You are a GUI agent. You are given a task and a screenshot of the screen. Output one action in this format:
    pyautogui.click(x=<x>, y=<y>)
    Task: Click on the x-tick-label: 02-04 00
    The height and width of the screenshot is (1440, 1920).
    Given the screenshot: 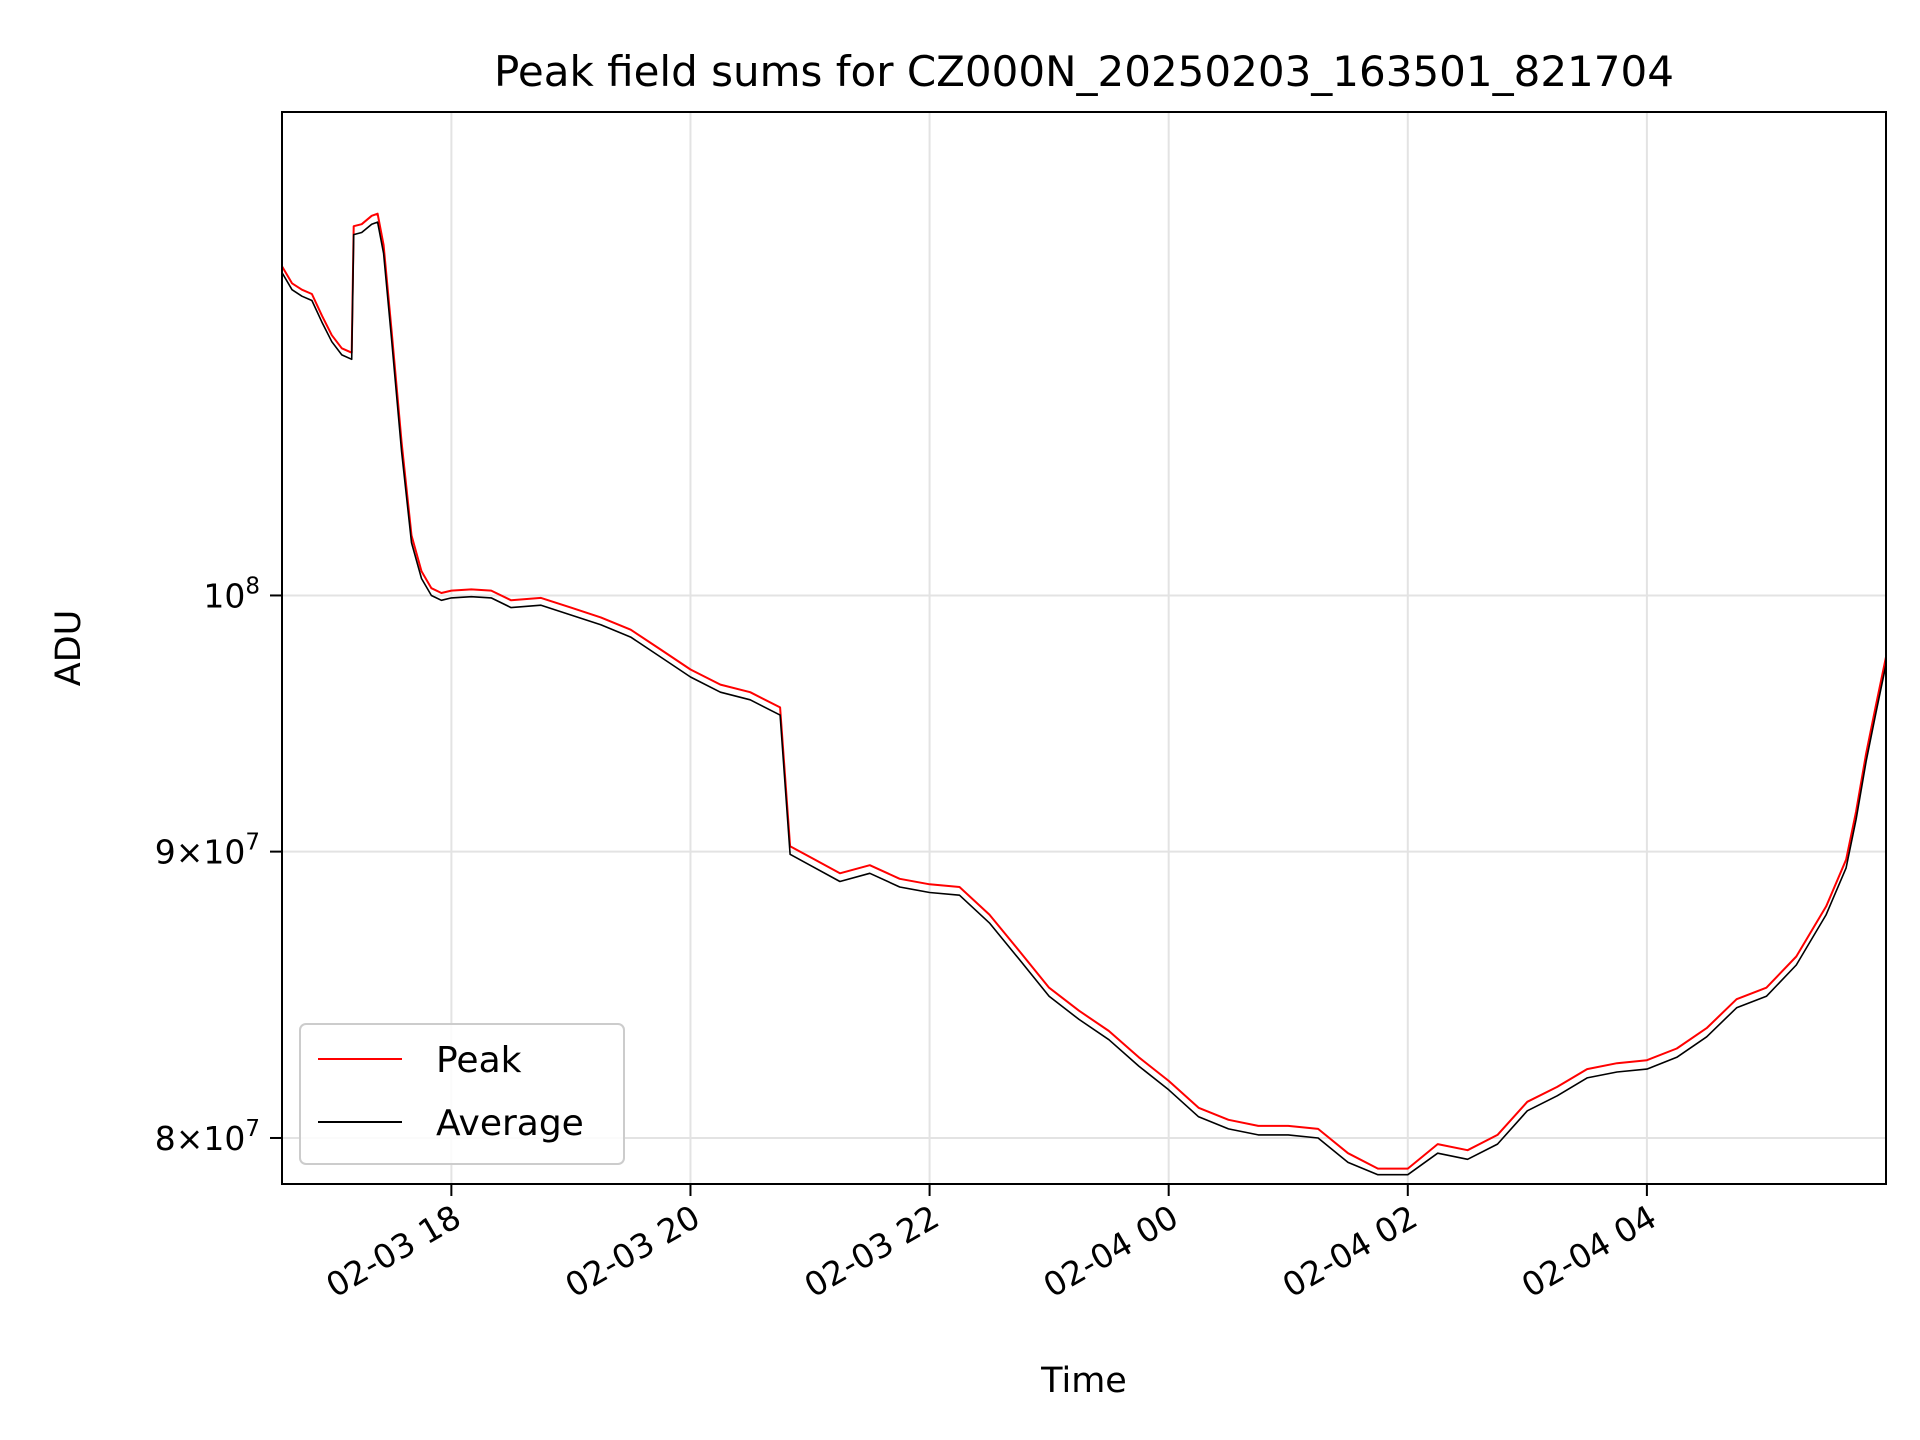 What is the action you would take?
    pyautogui.click(x=1111, y=1251)
    